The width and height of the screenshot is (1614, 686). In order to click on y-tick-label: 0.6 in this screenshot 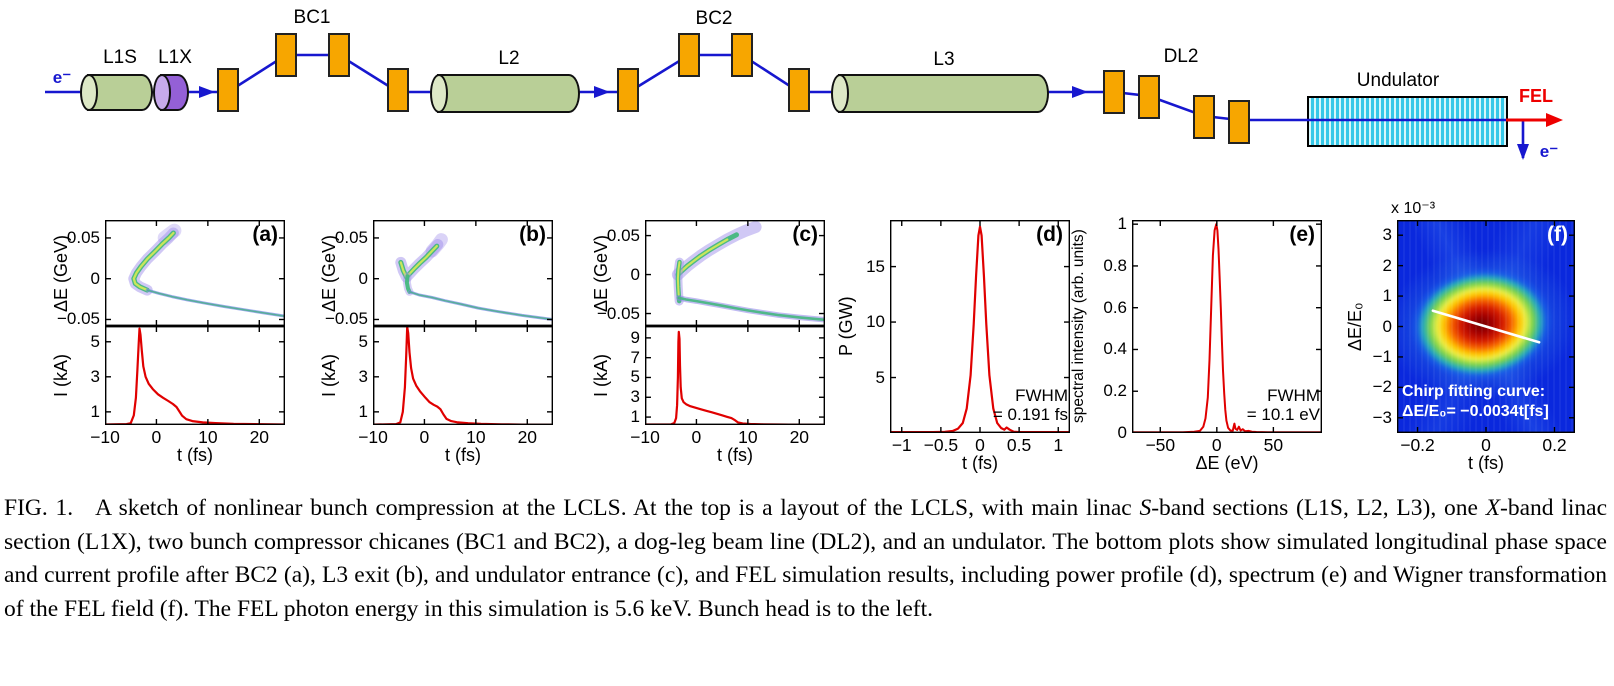, I will do `click(1115, 307)`.